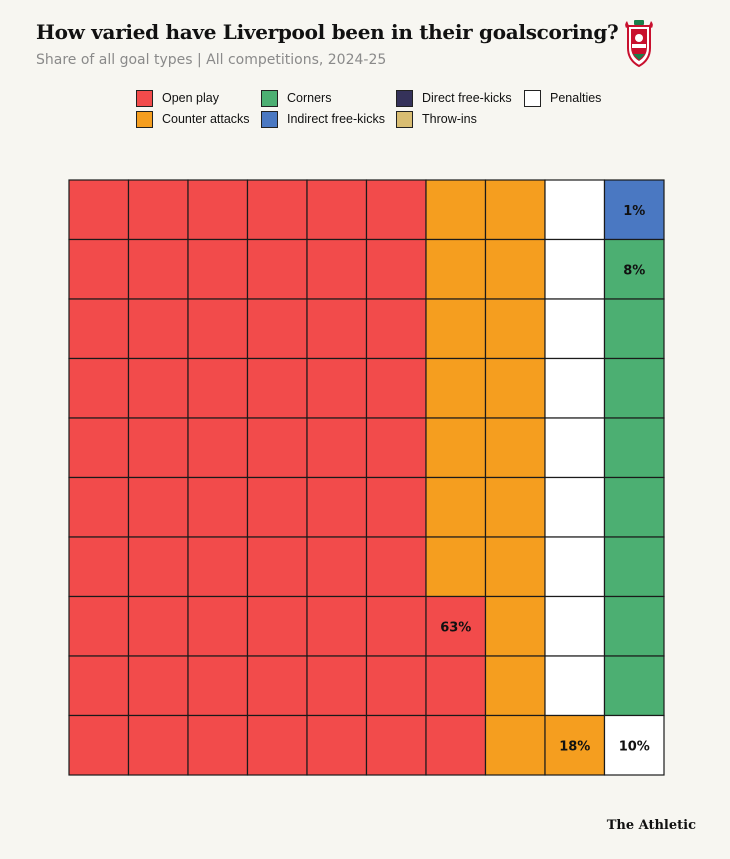  I want to click on legend-item-direct-free-kicks: Direct free-kicks, so click(460, 98).